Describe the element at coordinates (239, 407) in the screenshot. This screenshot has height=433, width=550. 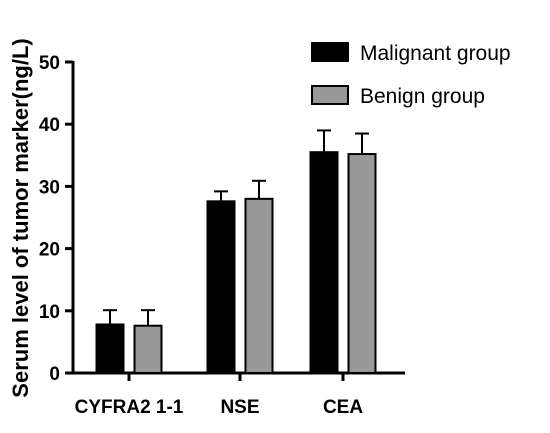
I see `x-tick-label: NSE` at that location.